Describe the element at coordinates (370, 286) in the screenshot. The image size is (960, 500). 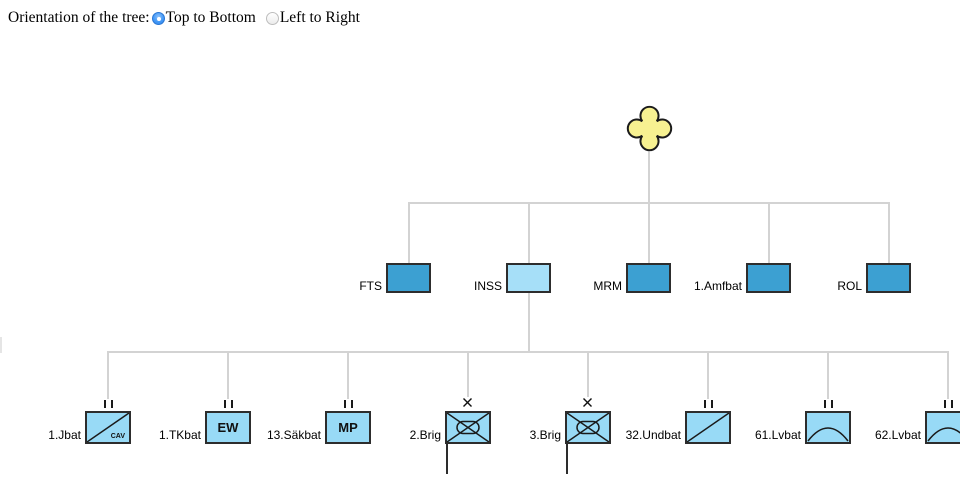
I see `node-fts-label: FTS` at that location.